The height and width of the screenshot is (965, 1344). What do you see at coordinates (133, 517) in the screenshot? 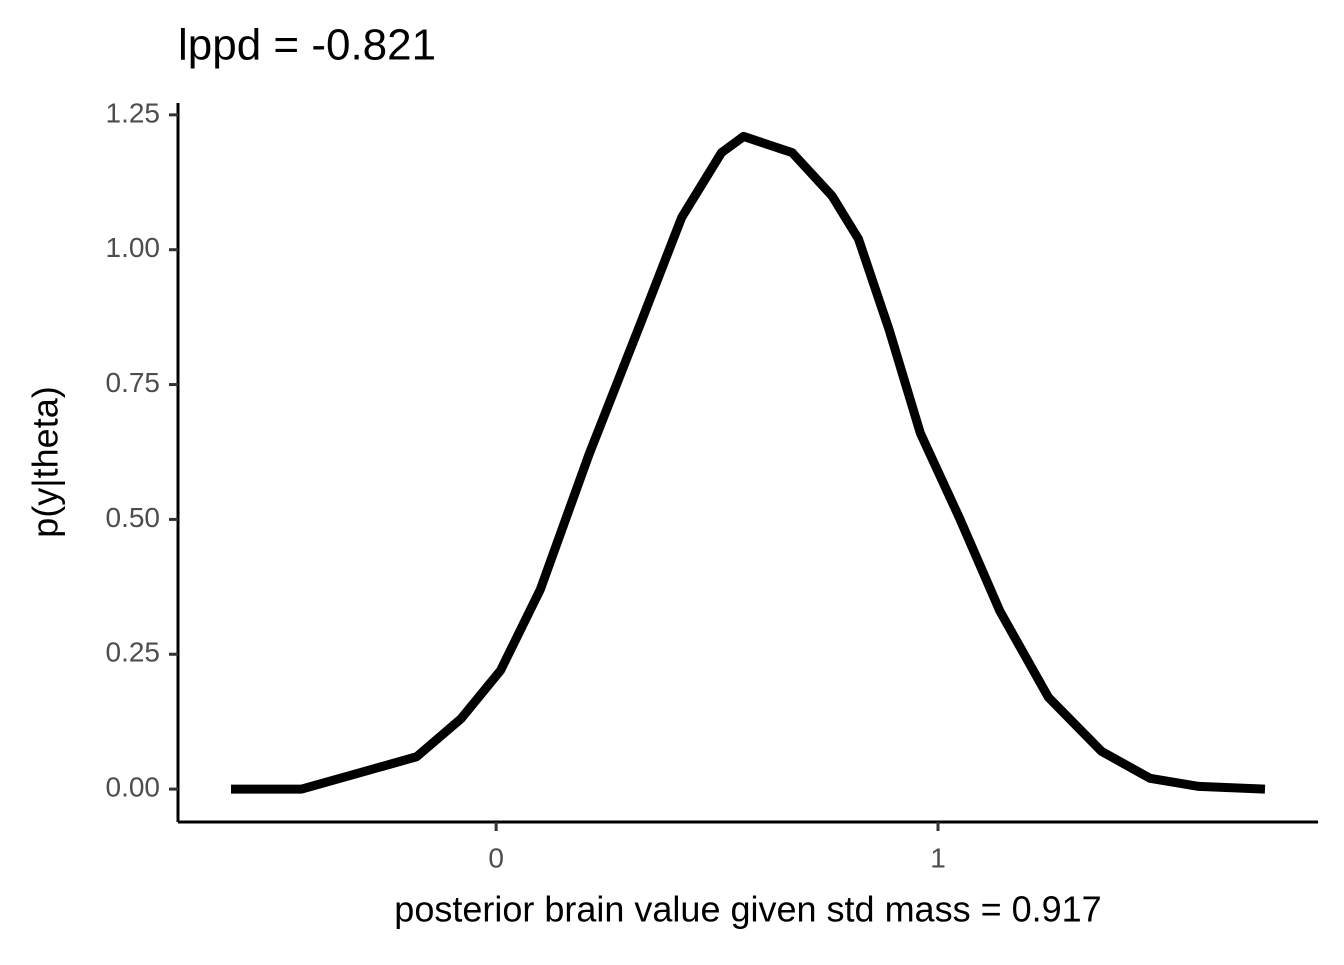
I see `y-tick-label: 0.50` at bounding box center [133, 517].